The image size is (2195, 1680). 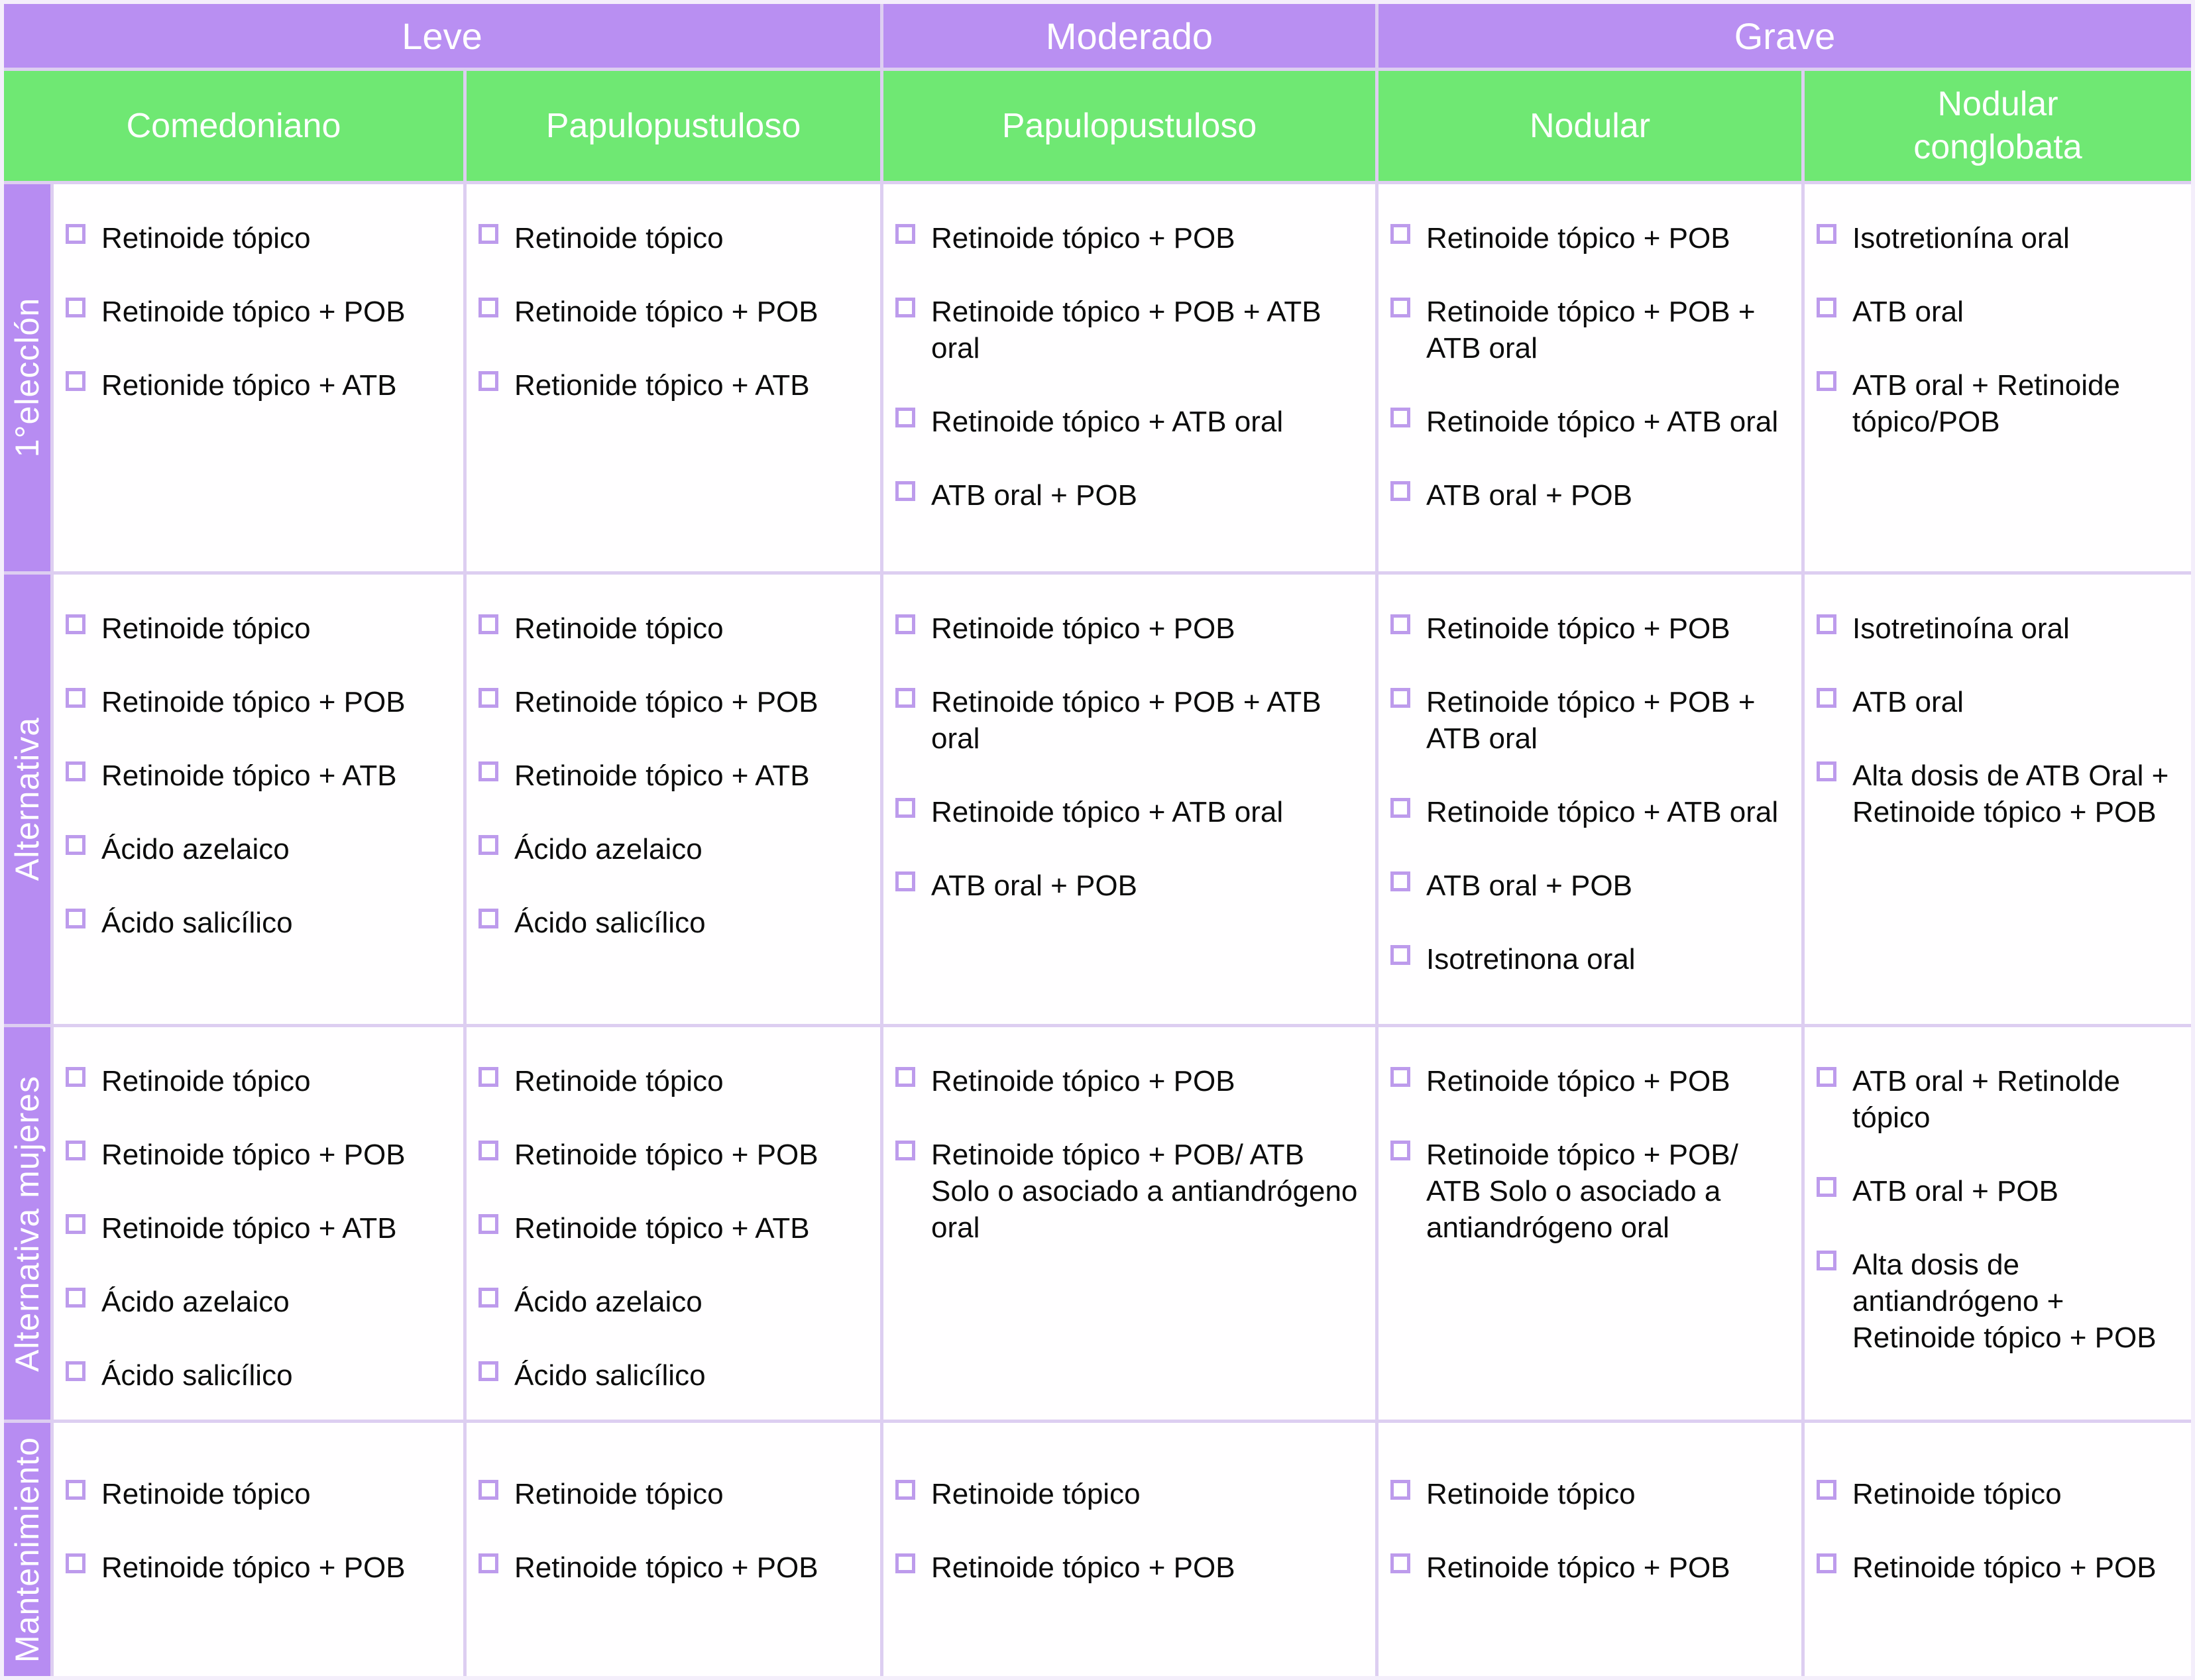 What do you see at coordinates (670, 1568) in the screenshot?
I see `treatment-option: Retinoide tópico + POB` at bounding box center [670, 1568].